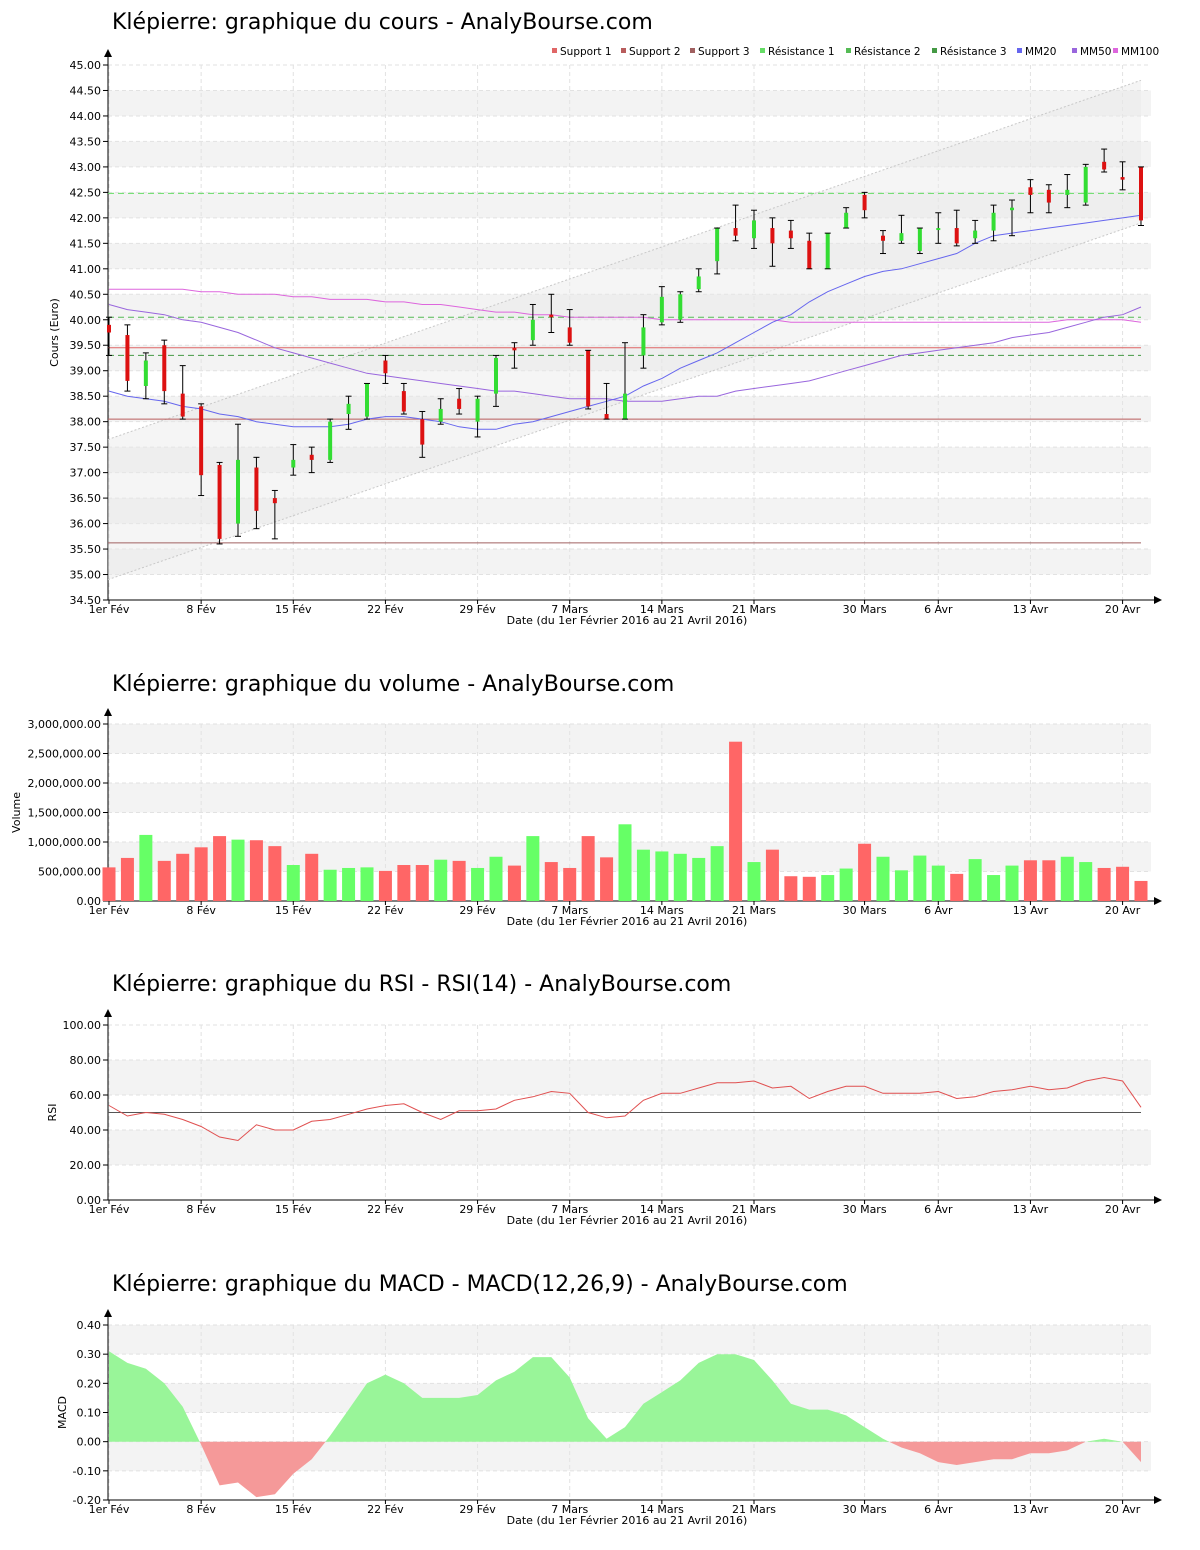  What do you see at coordinates (89, 901) in the screenshot?
I see `y-tick-label: 0.00` at bounding box center [89, 901].